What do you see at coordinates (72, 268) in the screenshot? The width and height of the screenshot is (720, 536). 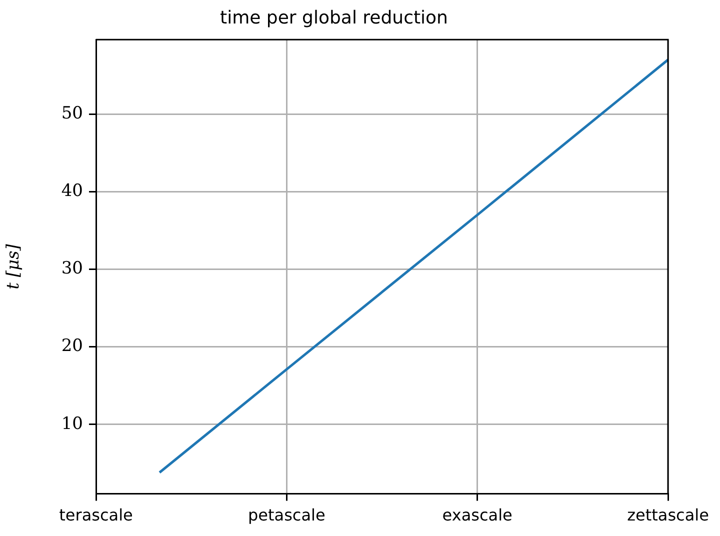 I see `y-tick-label: 30` at bounding box center [72, 268].